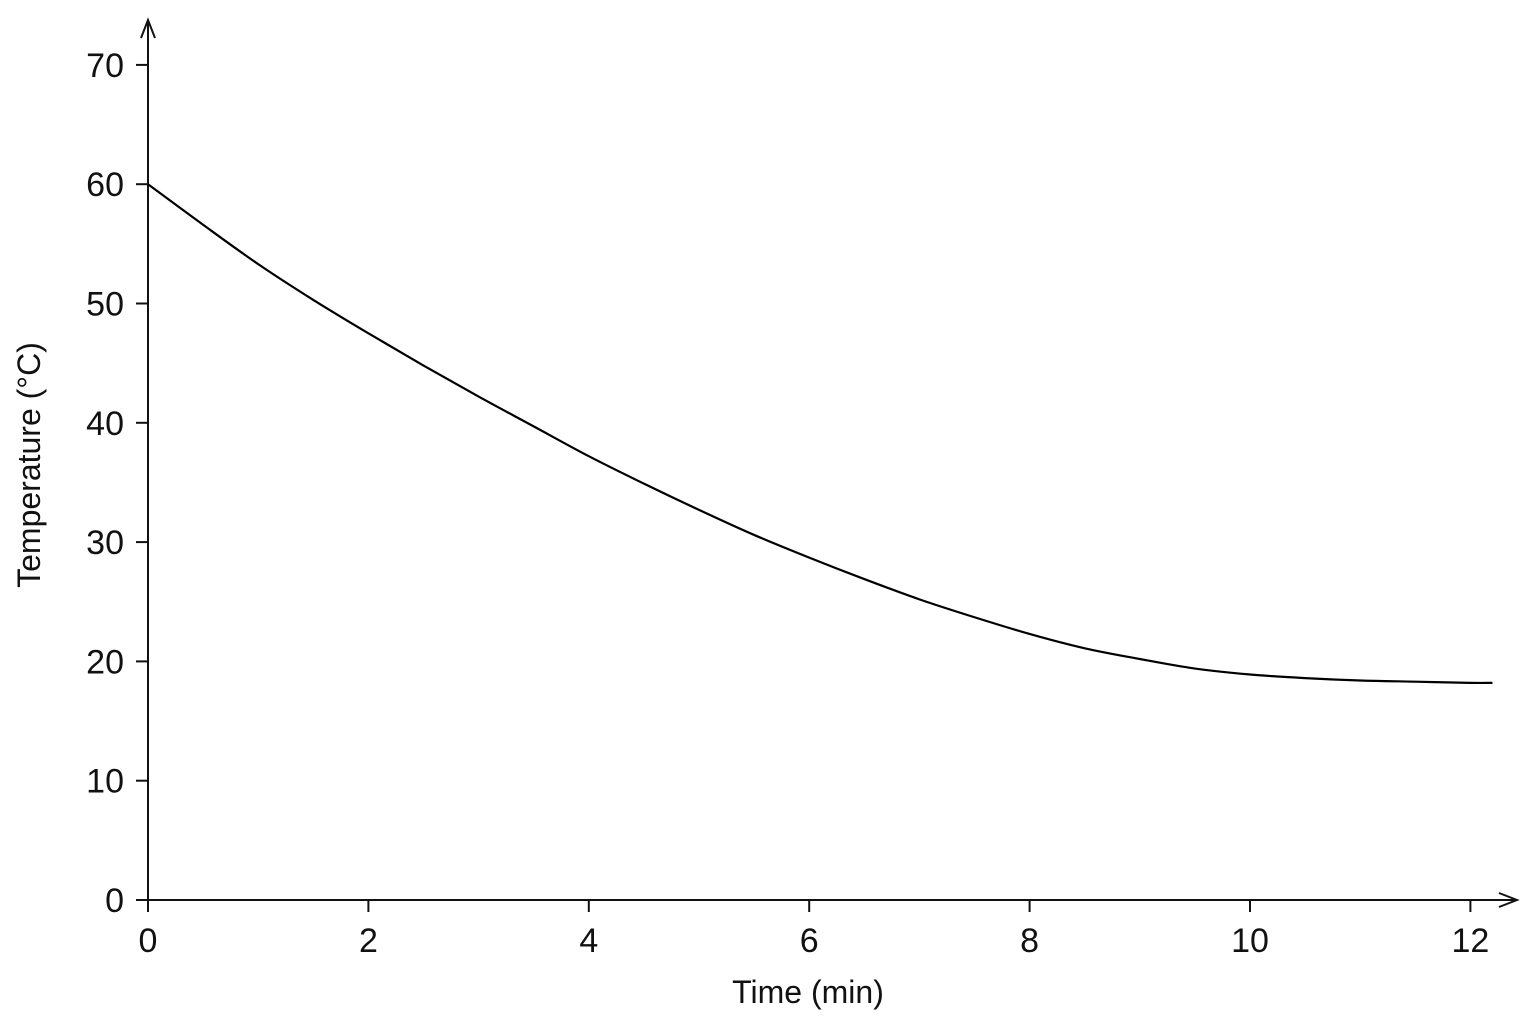 The width and height of the screenshot is (1536, 1024). What do you see at coordinates (105, 66) in the screenshot?
I see `y-tick-label: 70` at bounding box center [105, 66].